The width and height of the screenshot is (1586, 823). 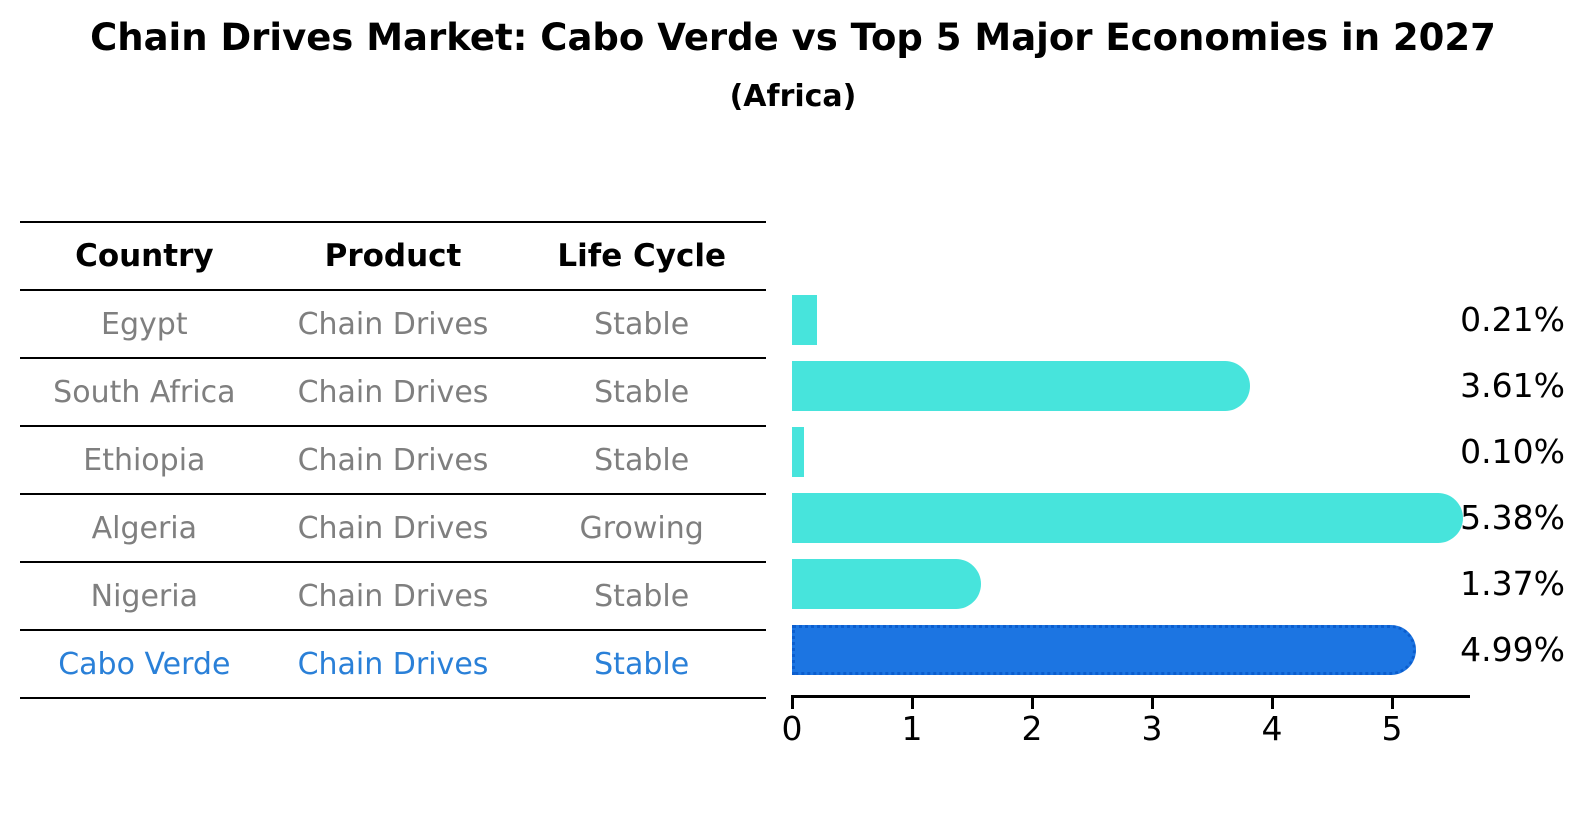 I want to click on x-tick-label: 5, so click(x=1392, y=728).